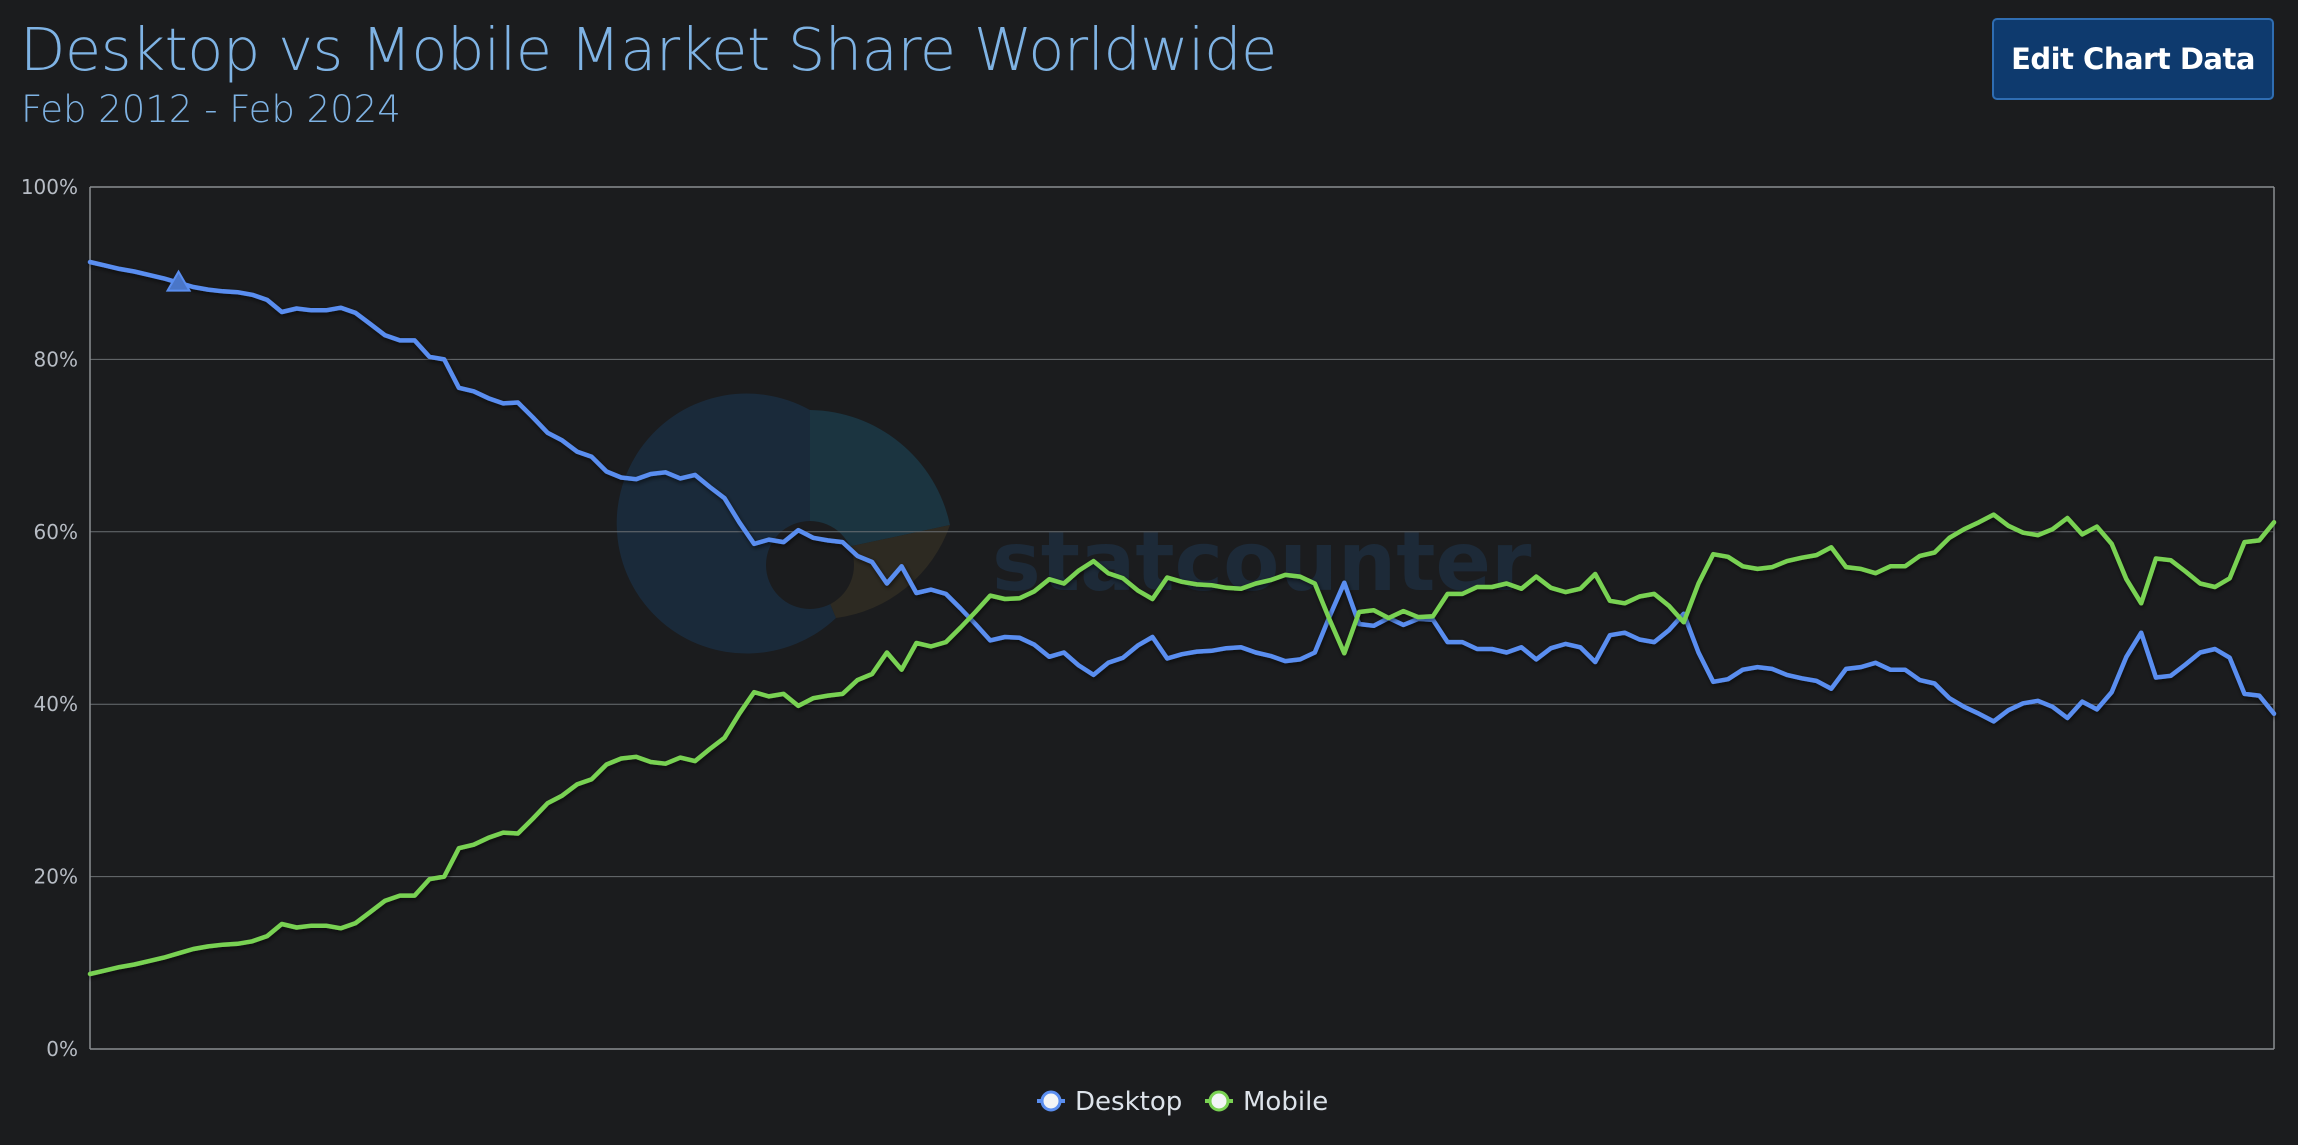 This screenshot has width=2298, height=1145. Describe the element at coordinates (1285, 1102) in the screenshot. I see `legend-label: Mobile` at that location.